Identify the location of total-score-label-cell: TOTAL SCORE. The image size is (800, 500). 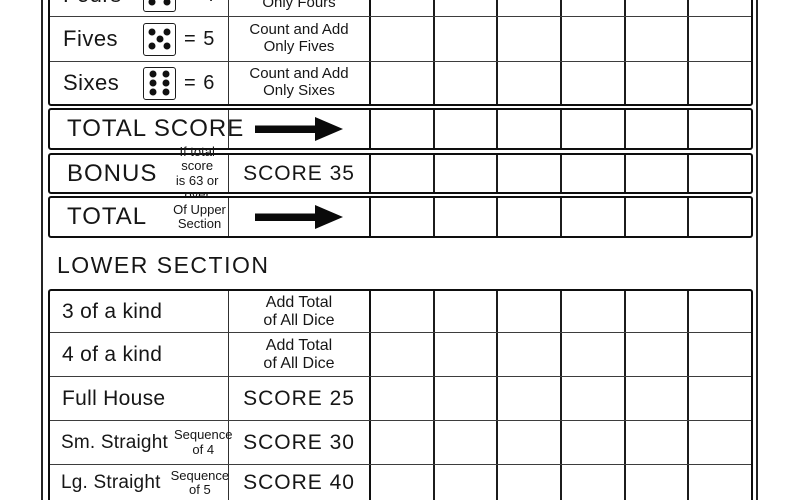
(146, 129).